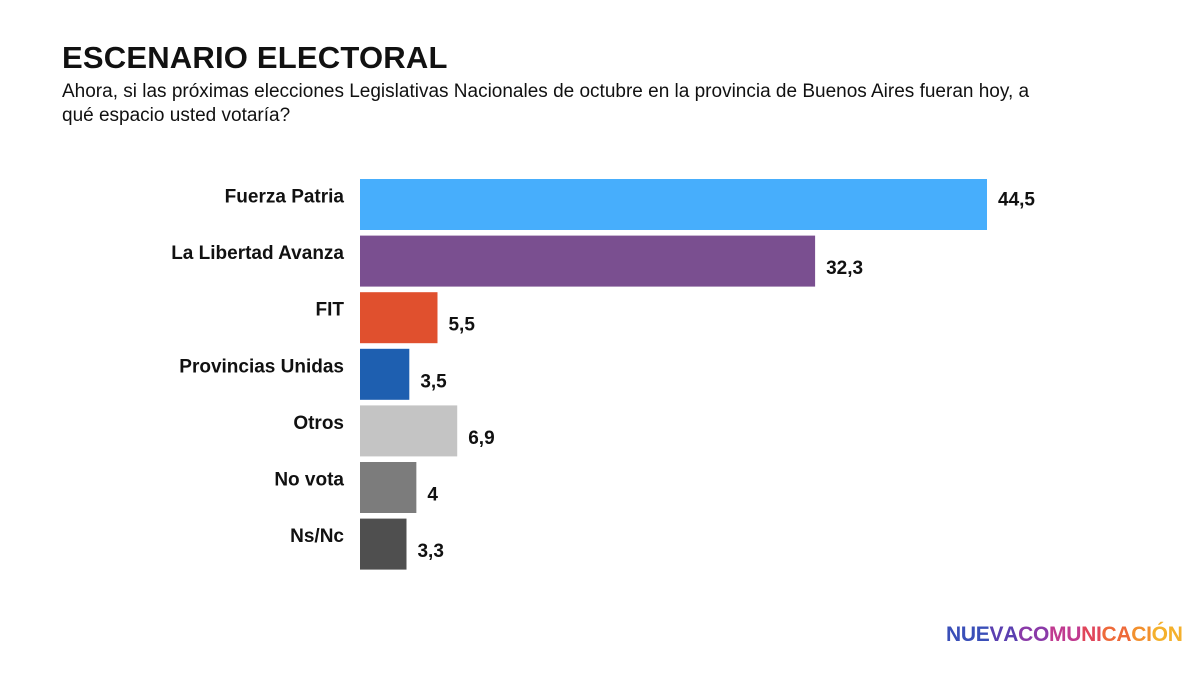 The width and height of the screenshot is (1200, 673). Describe the element at coordinates (255, 57) in the screenshot. I see `chart-title: ESCENARIO ELECTORAL` at that location.